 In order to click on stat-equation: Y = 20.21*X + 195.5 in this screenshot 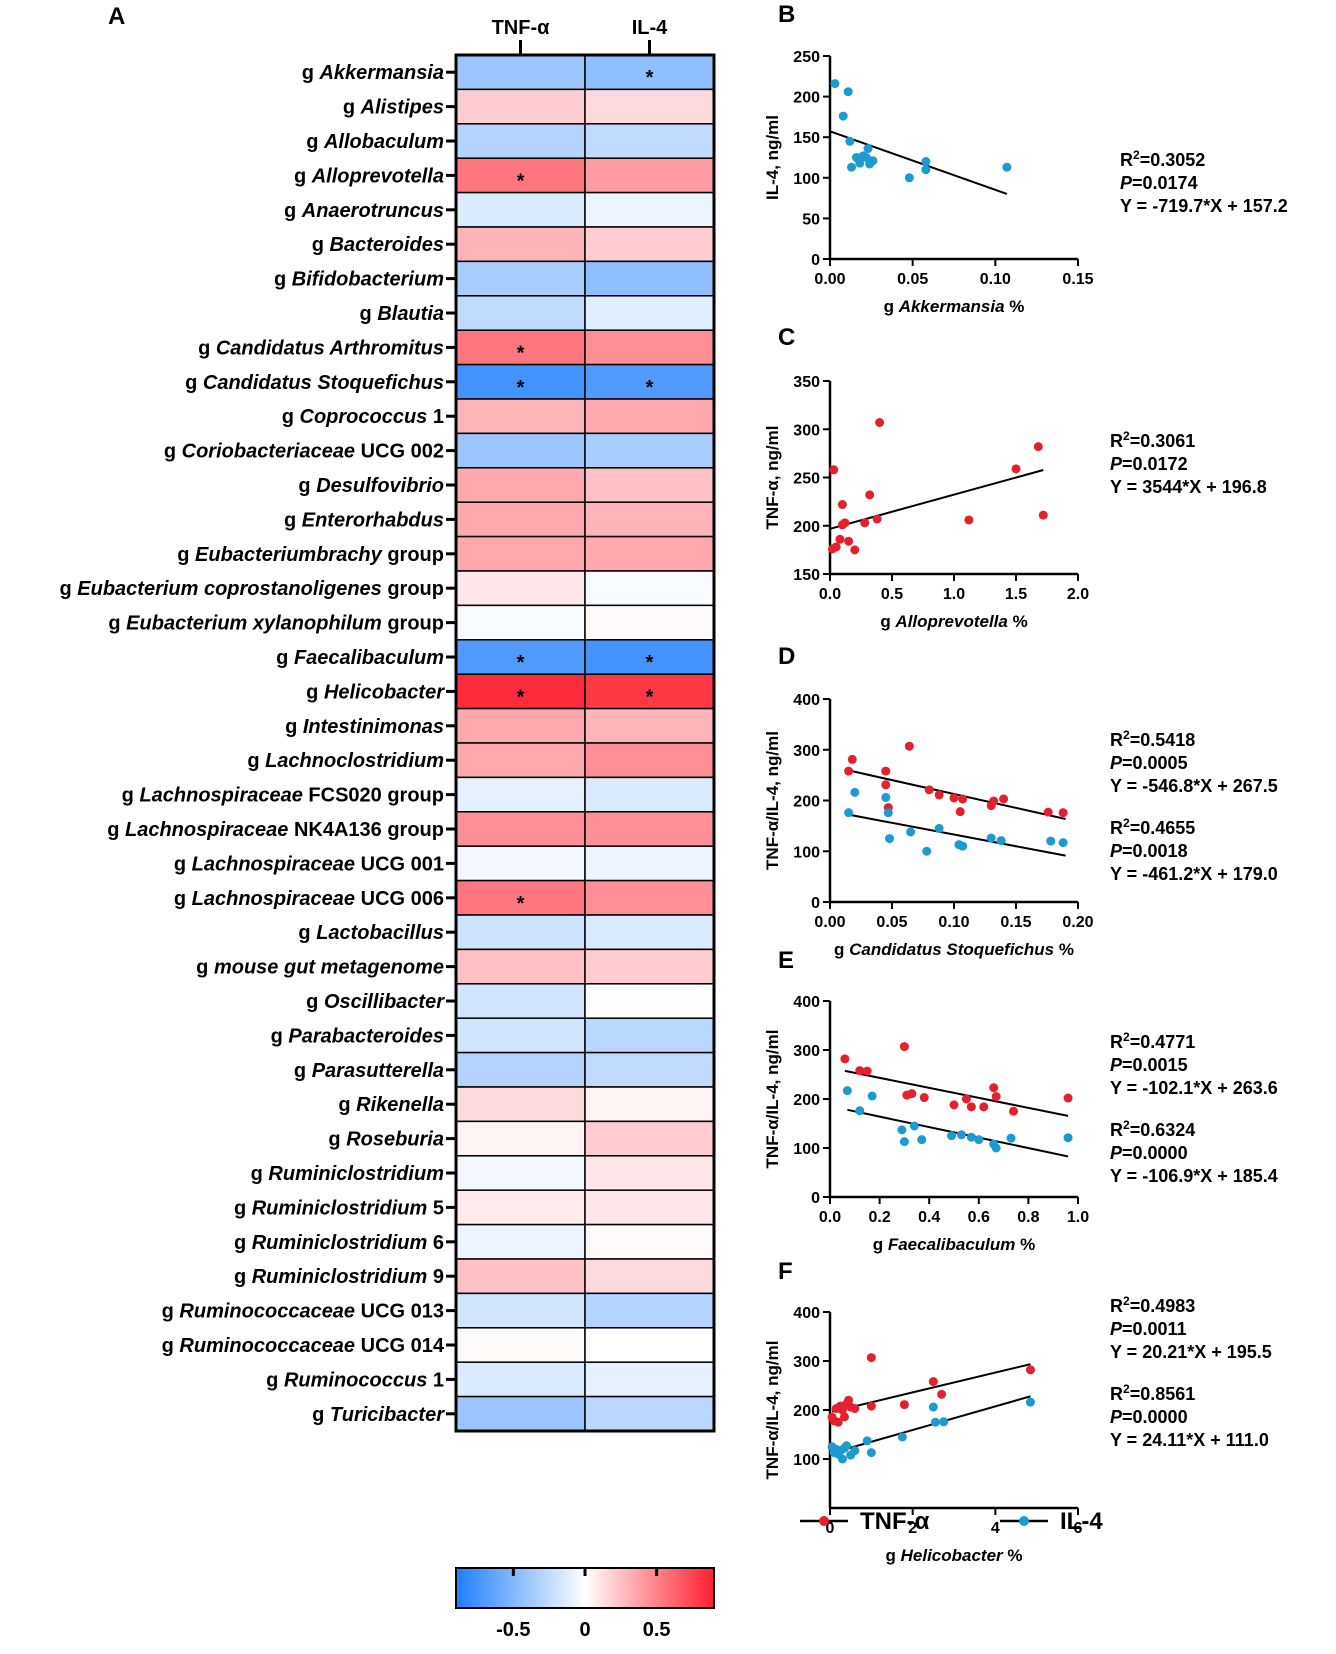, I will do `click(1191, 1352)`.